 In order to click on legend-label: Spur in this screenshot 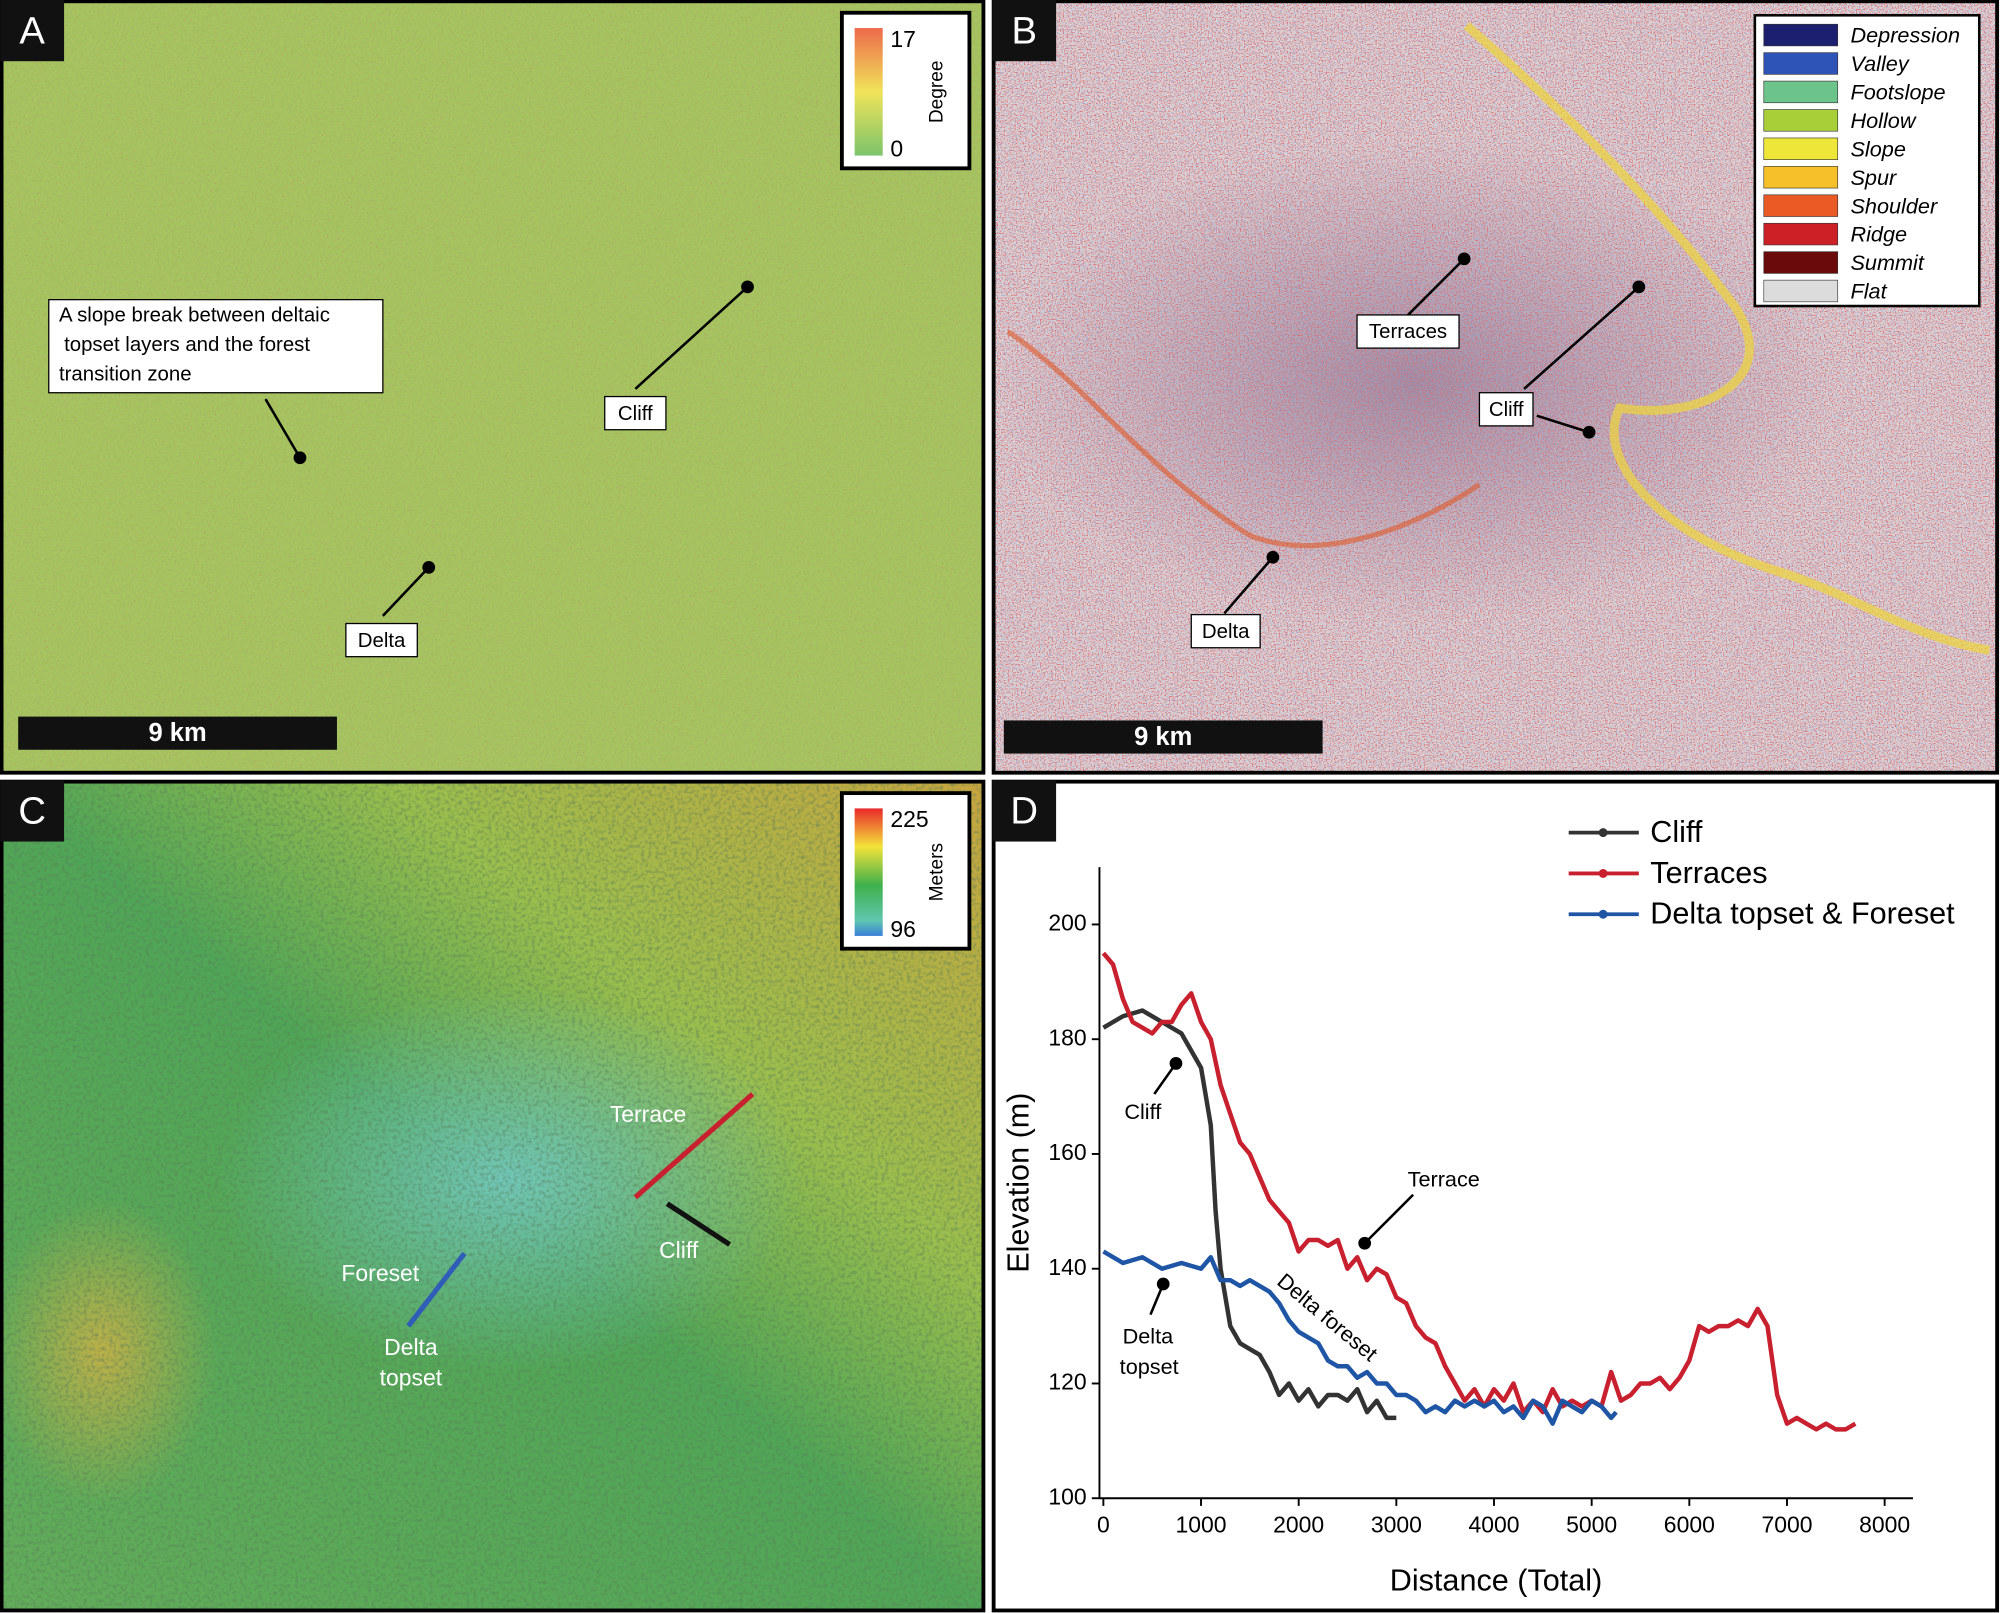, I will do `click(1873, 177)`.